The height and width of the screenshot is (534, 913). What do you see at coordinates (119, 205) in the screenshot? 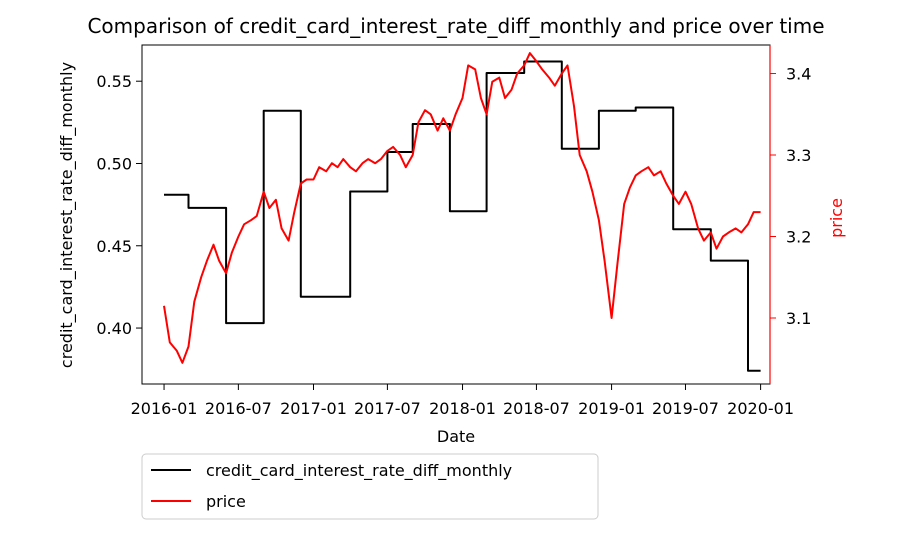
I see `left-y-axis-ticks: 0.40 0.45 0.50 0.55` at bounding box center [119, 205].